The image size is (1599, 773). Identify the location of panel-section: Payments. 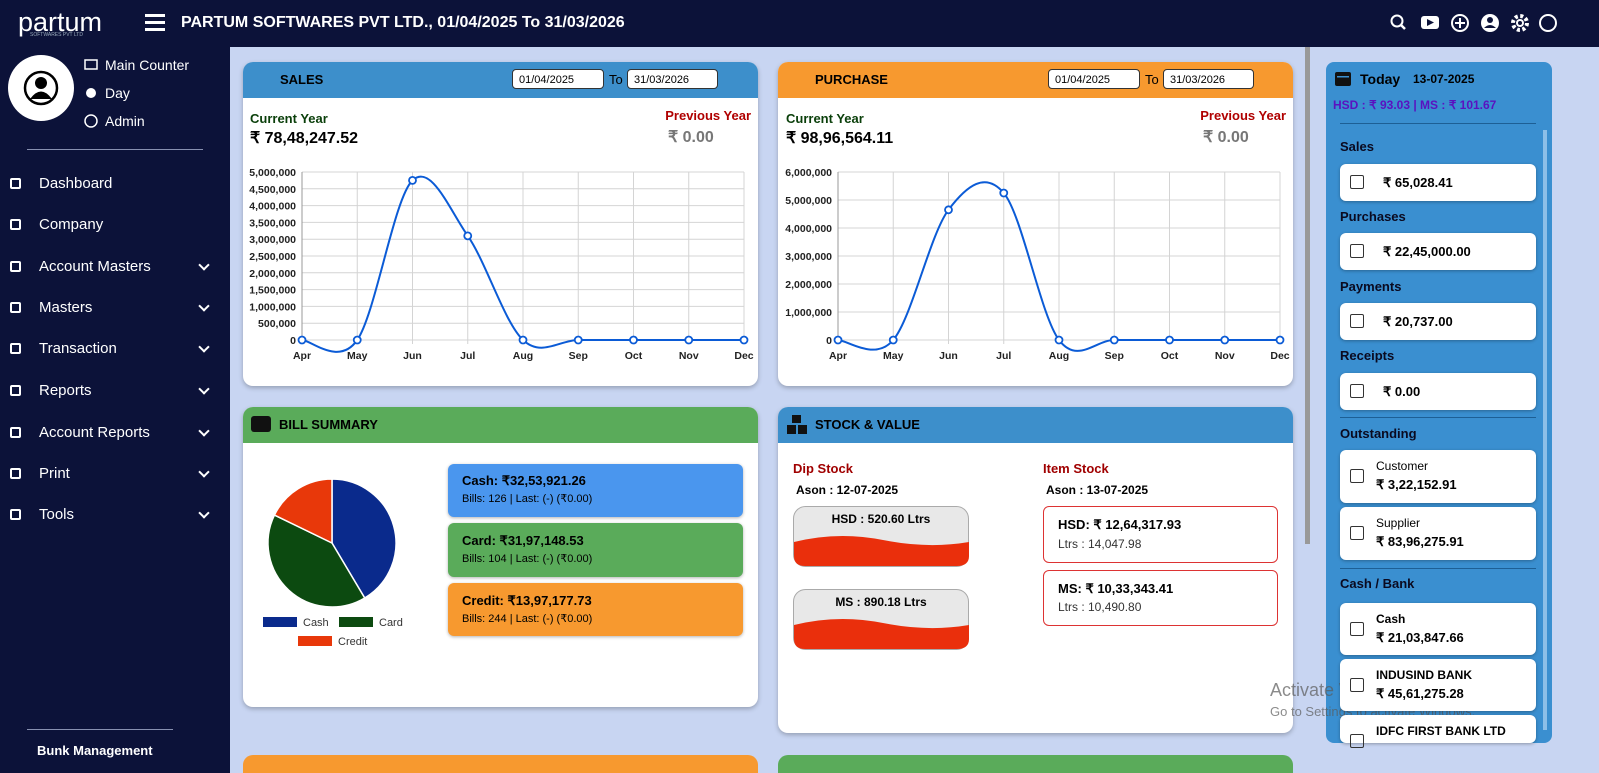
(1371, 286).